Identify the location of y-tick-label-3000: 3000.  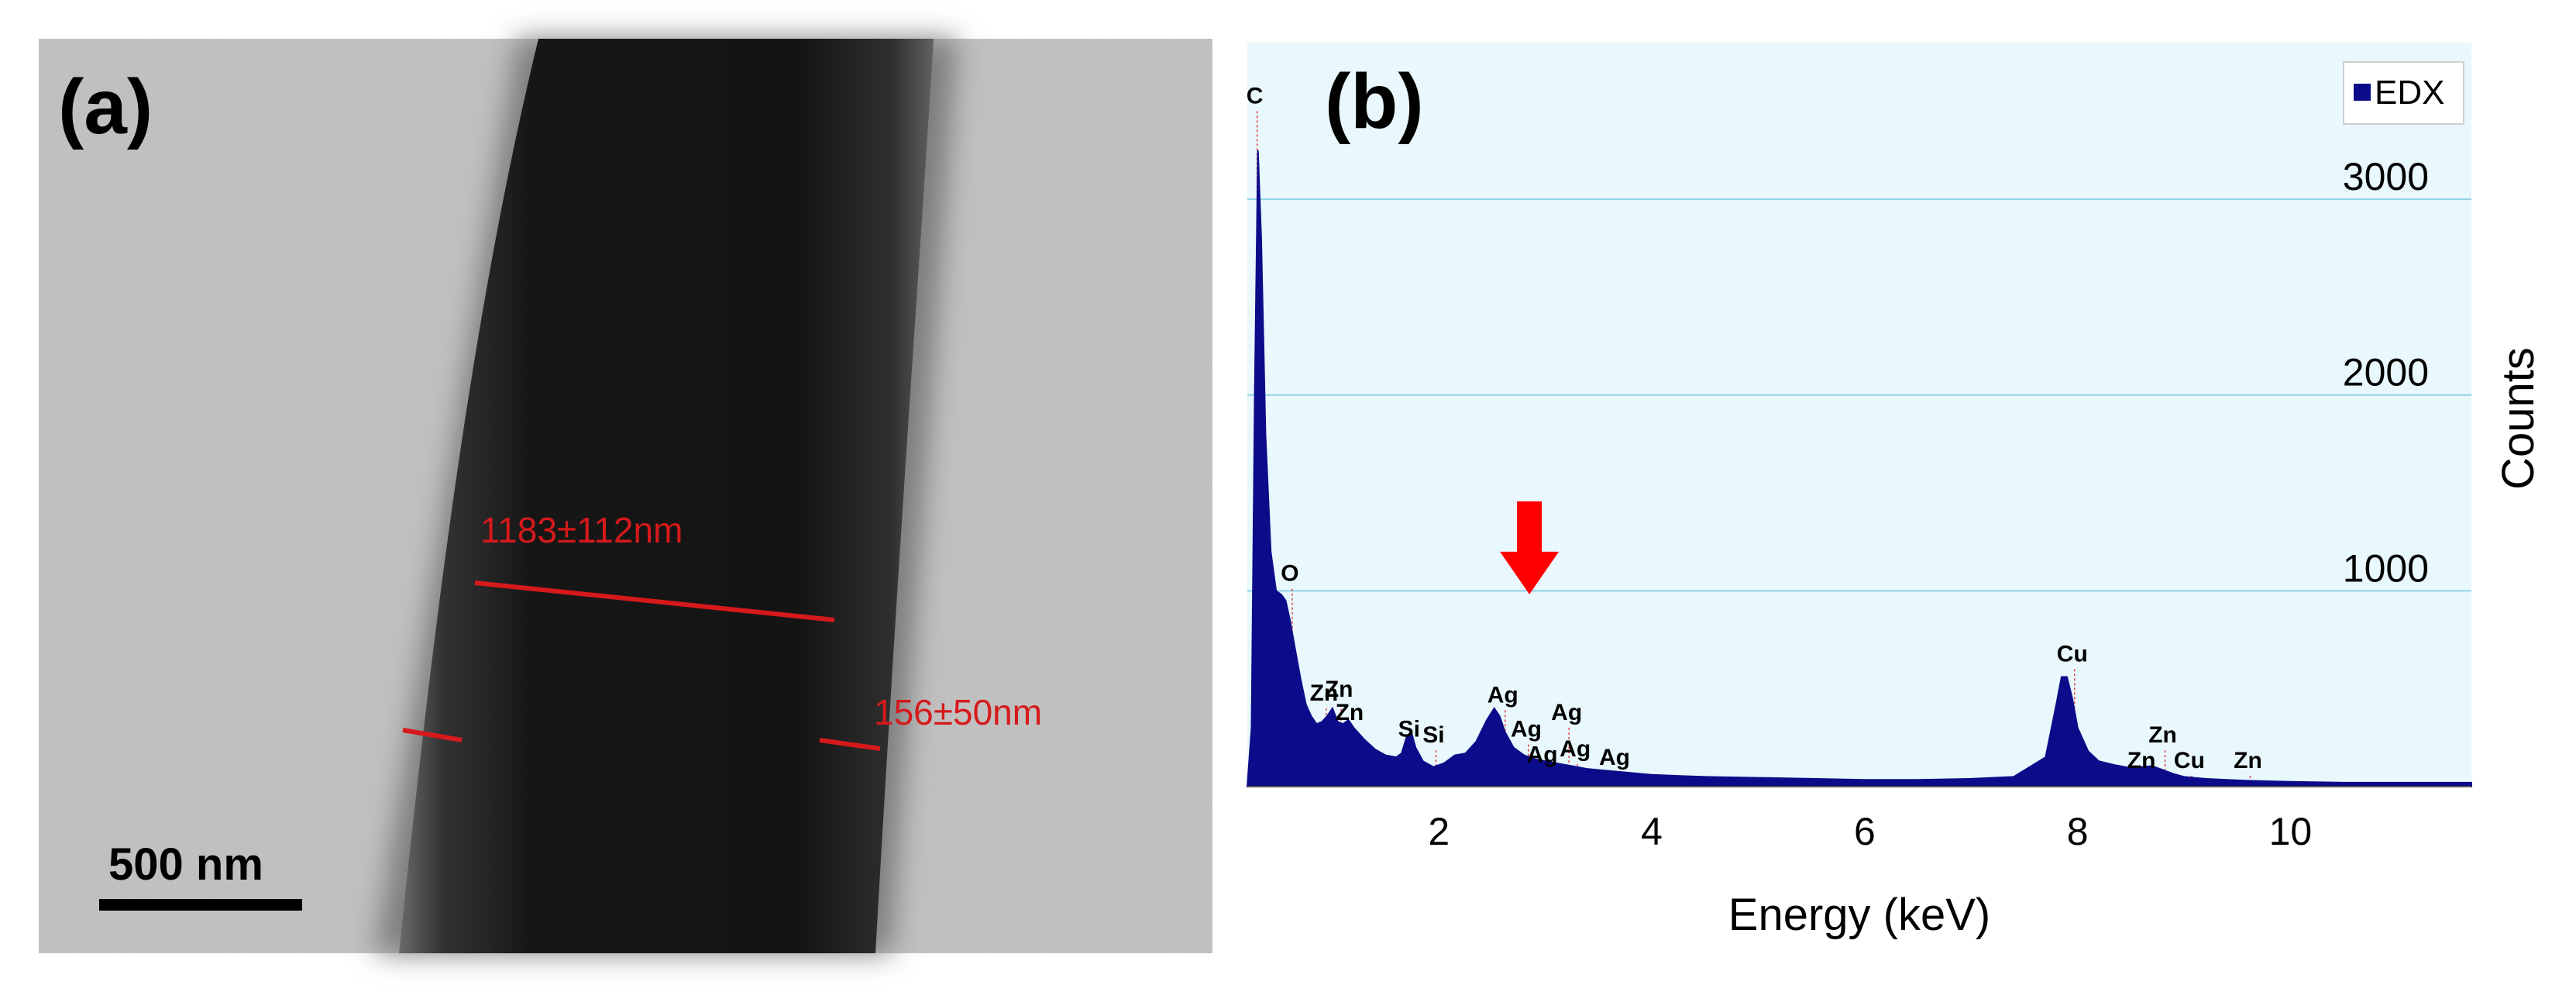
(2386, 176).